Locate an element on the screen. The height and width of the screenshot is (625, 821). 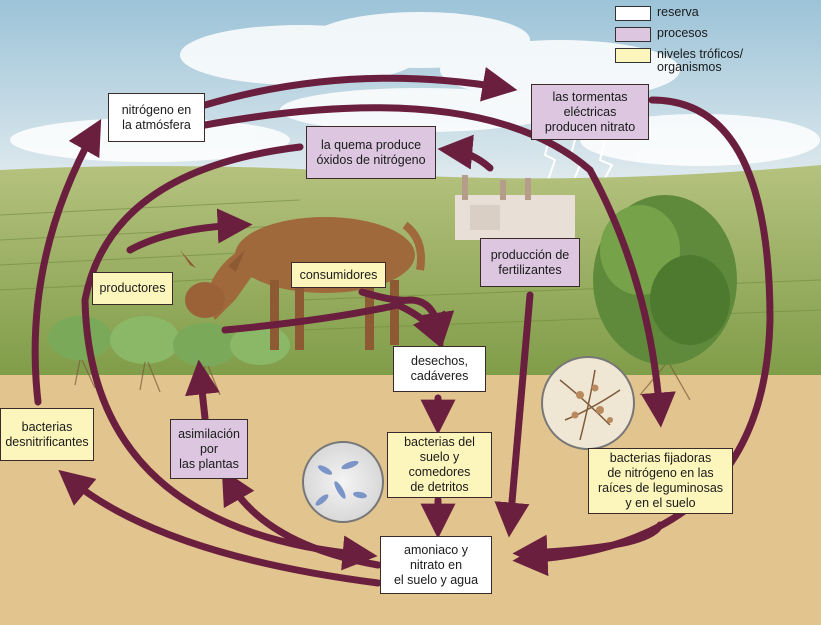
node-nitrogeno-atmosfera: nitrógeno en la atmósfera is located at coordinates (156, 117).